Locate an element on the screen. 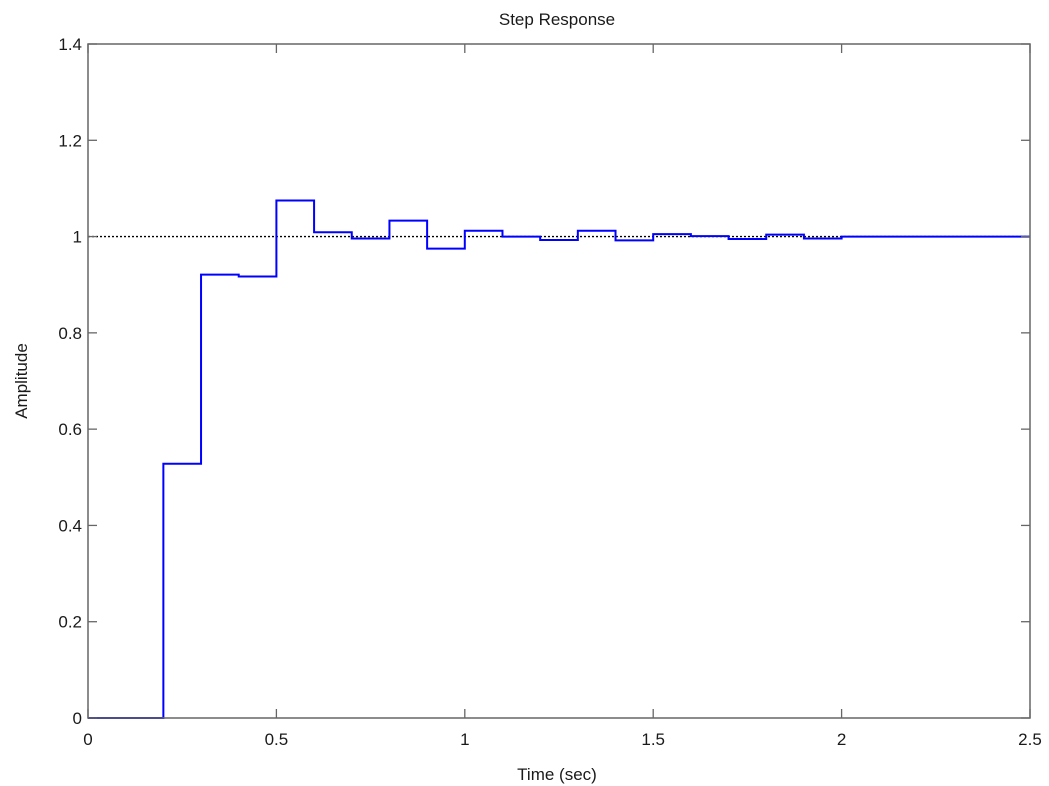 The height and width of the screenshot is (786, 1049). x-tick-label: 1 is located at coordinates (464, 739).